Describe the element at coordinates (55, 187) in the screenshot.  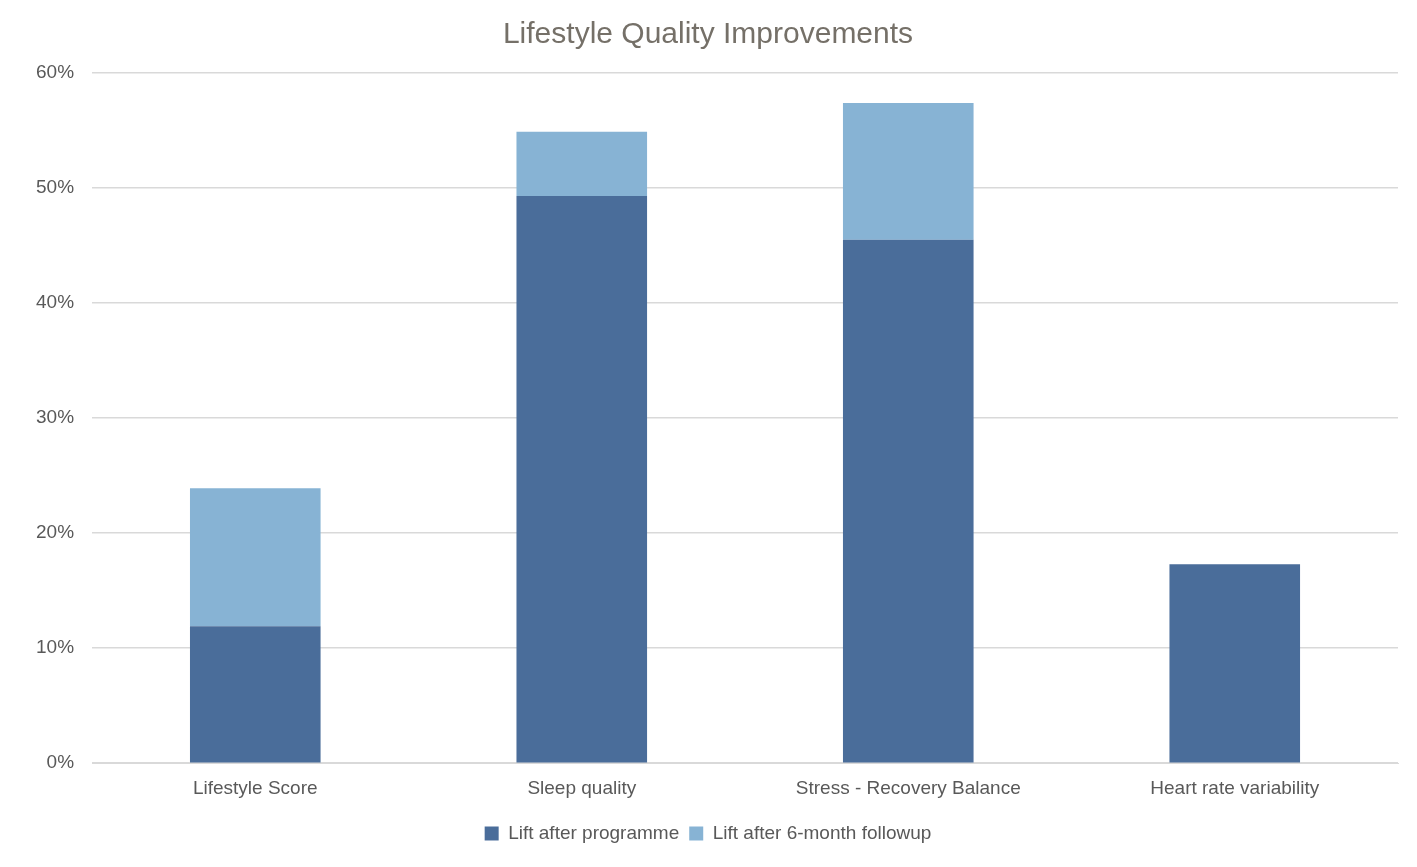
I see `y-tick-label: 50%` at that location.